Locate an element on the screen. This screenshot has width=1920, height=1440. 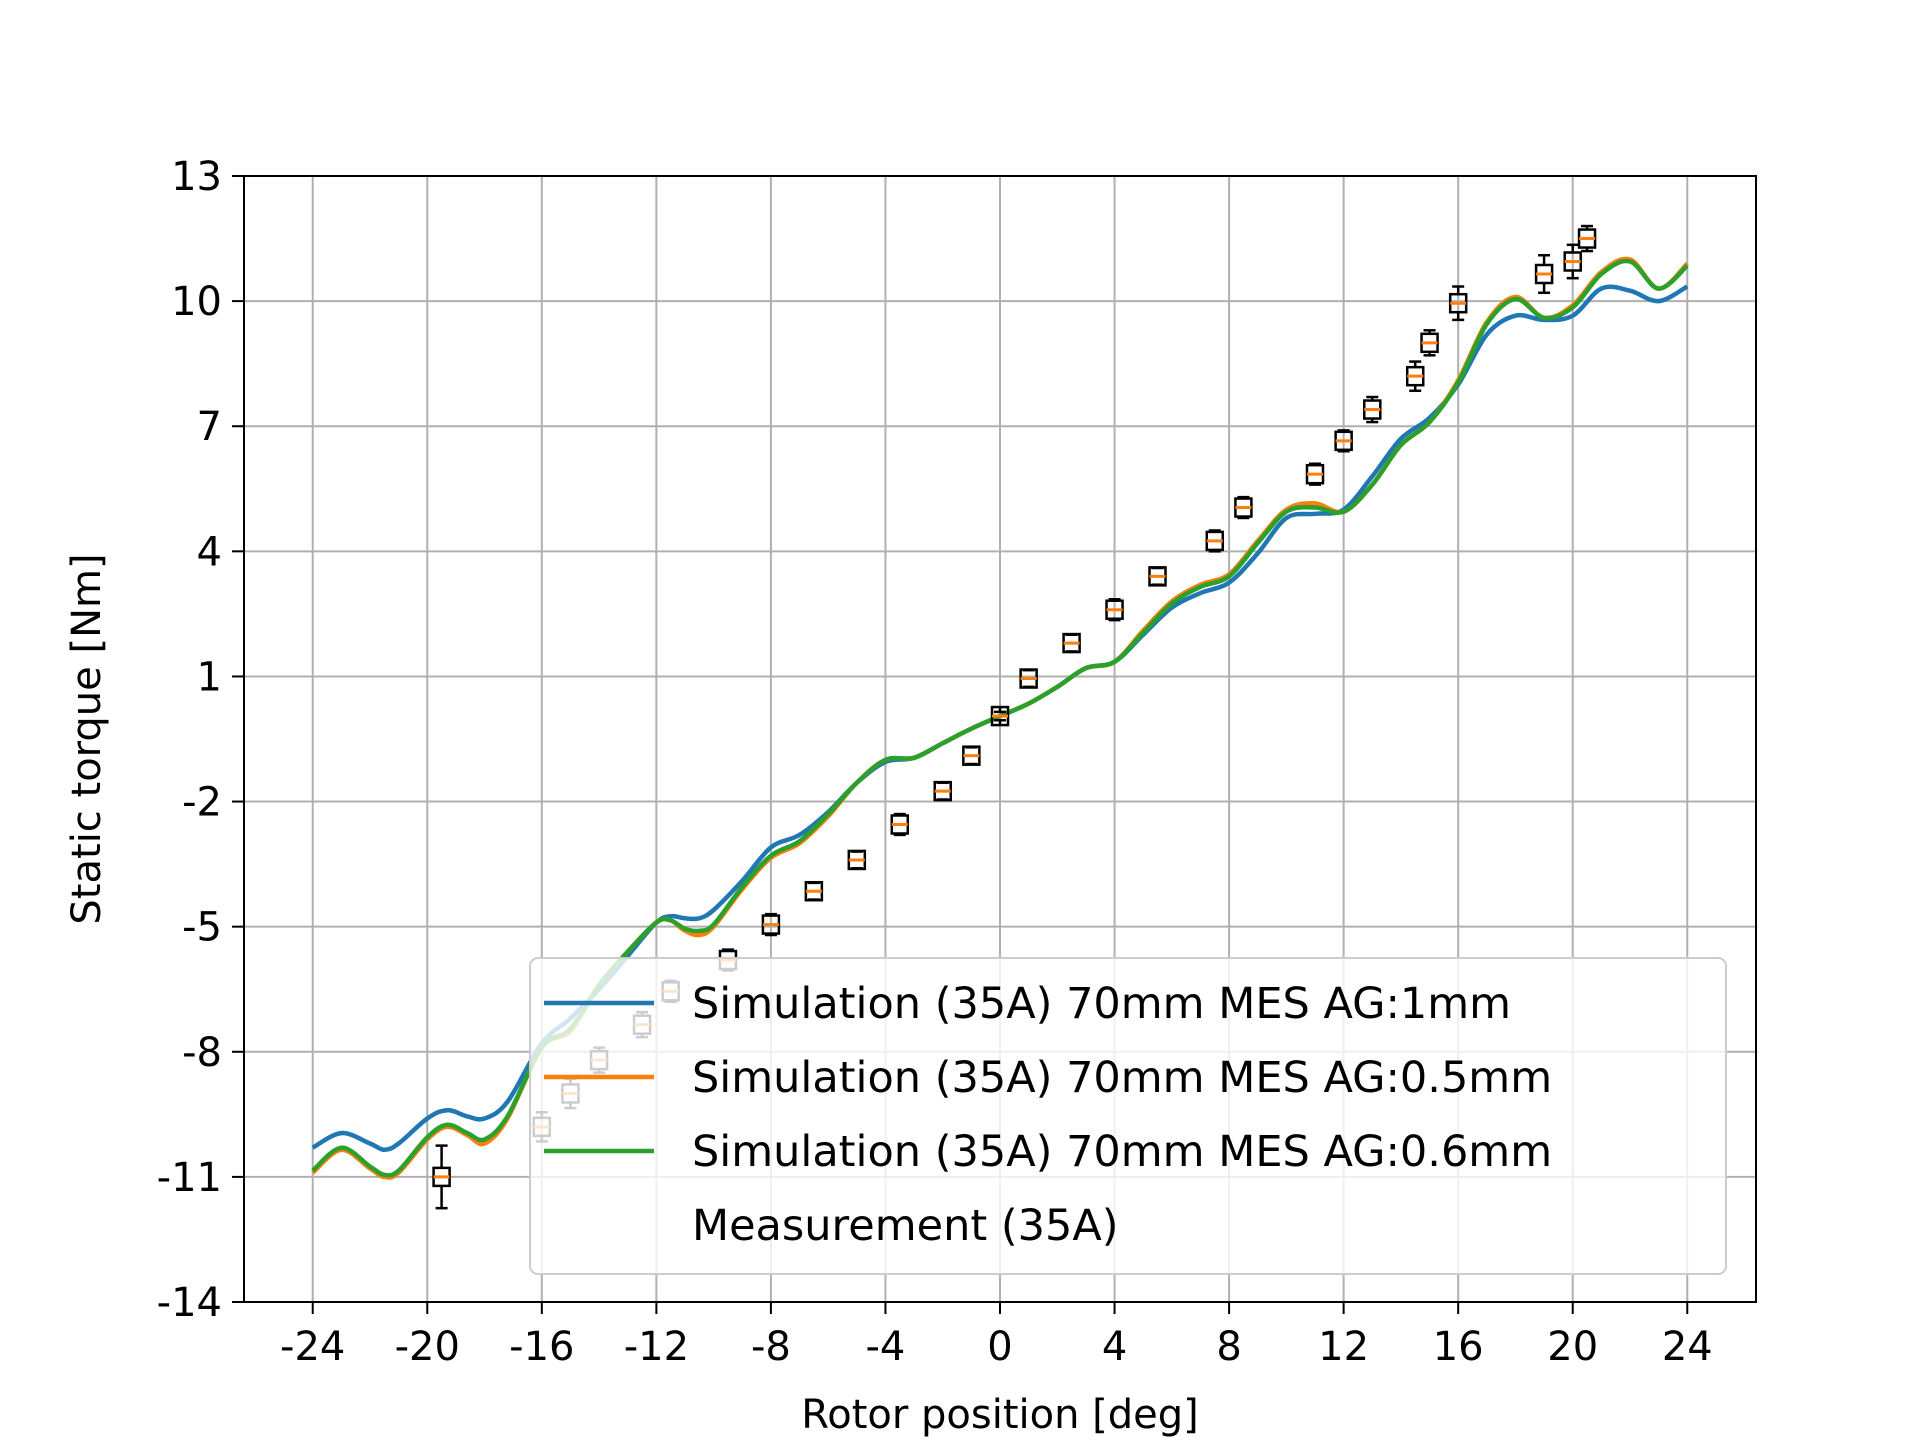
x-tick-label: -24 is located at coordinates (312, 1347).